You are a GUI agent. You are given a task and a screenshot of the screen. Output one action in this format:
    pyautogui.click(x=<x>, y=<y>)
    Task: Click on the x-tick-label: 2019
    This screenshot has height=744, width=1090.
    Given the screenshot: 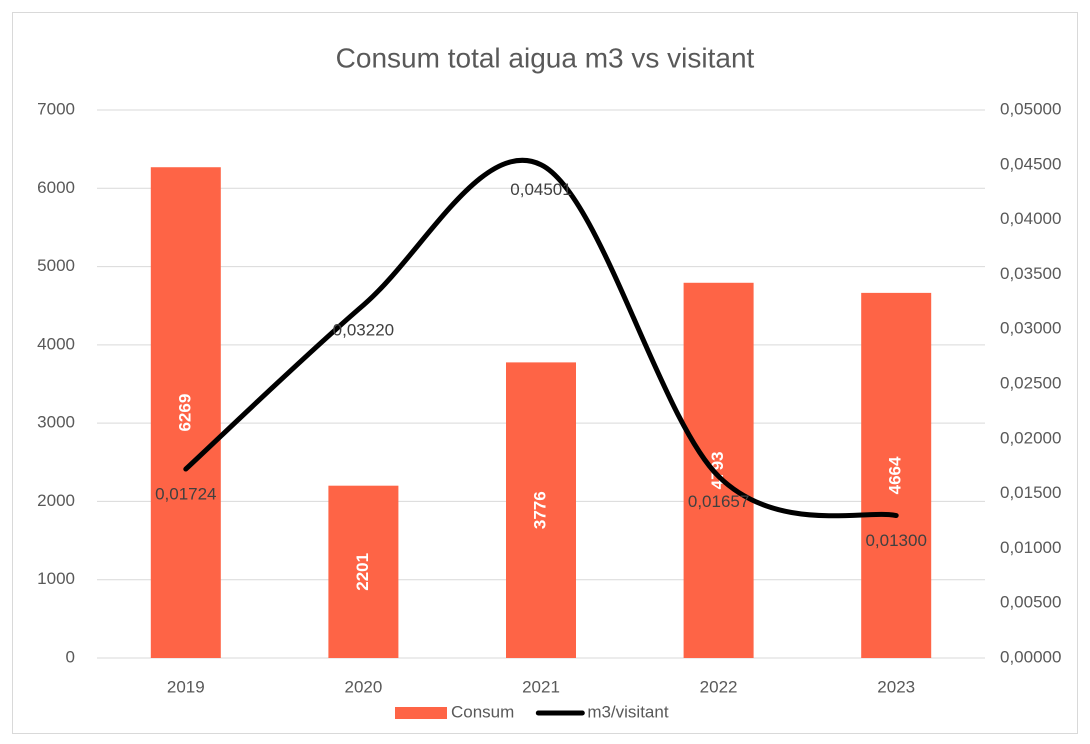 What is the action you would take?
    pyautogui.click(x=186, y=686)
    